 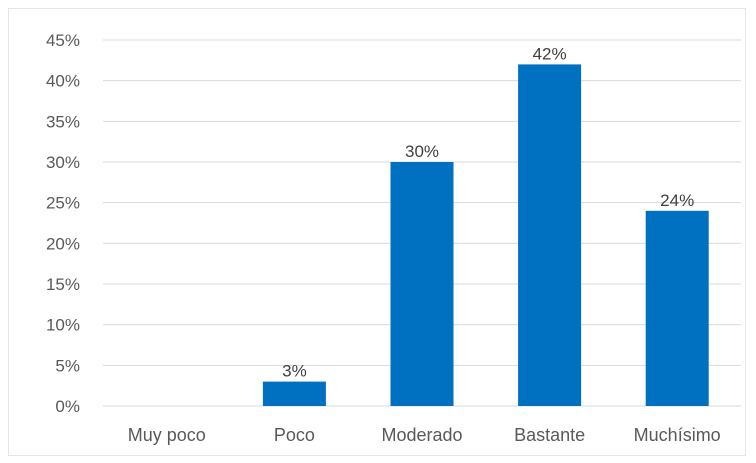 I want to click on bar-moderado, so click(x=422, y=284).